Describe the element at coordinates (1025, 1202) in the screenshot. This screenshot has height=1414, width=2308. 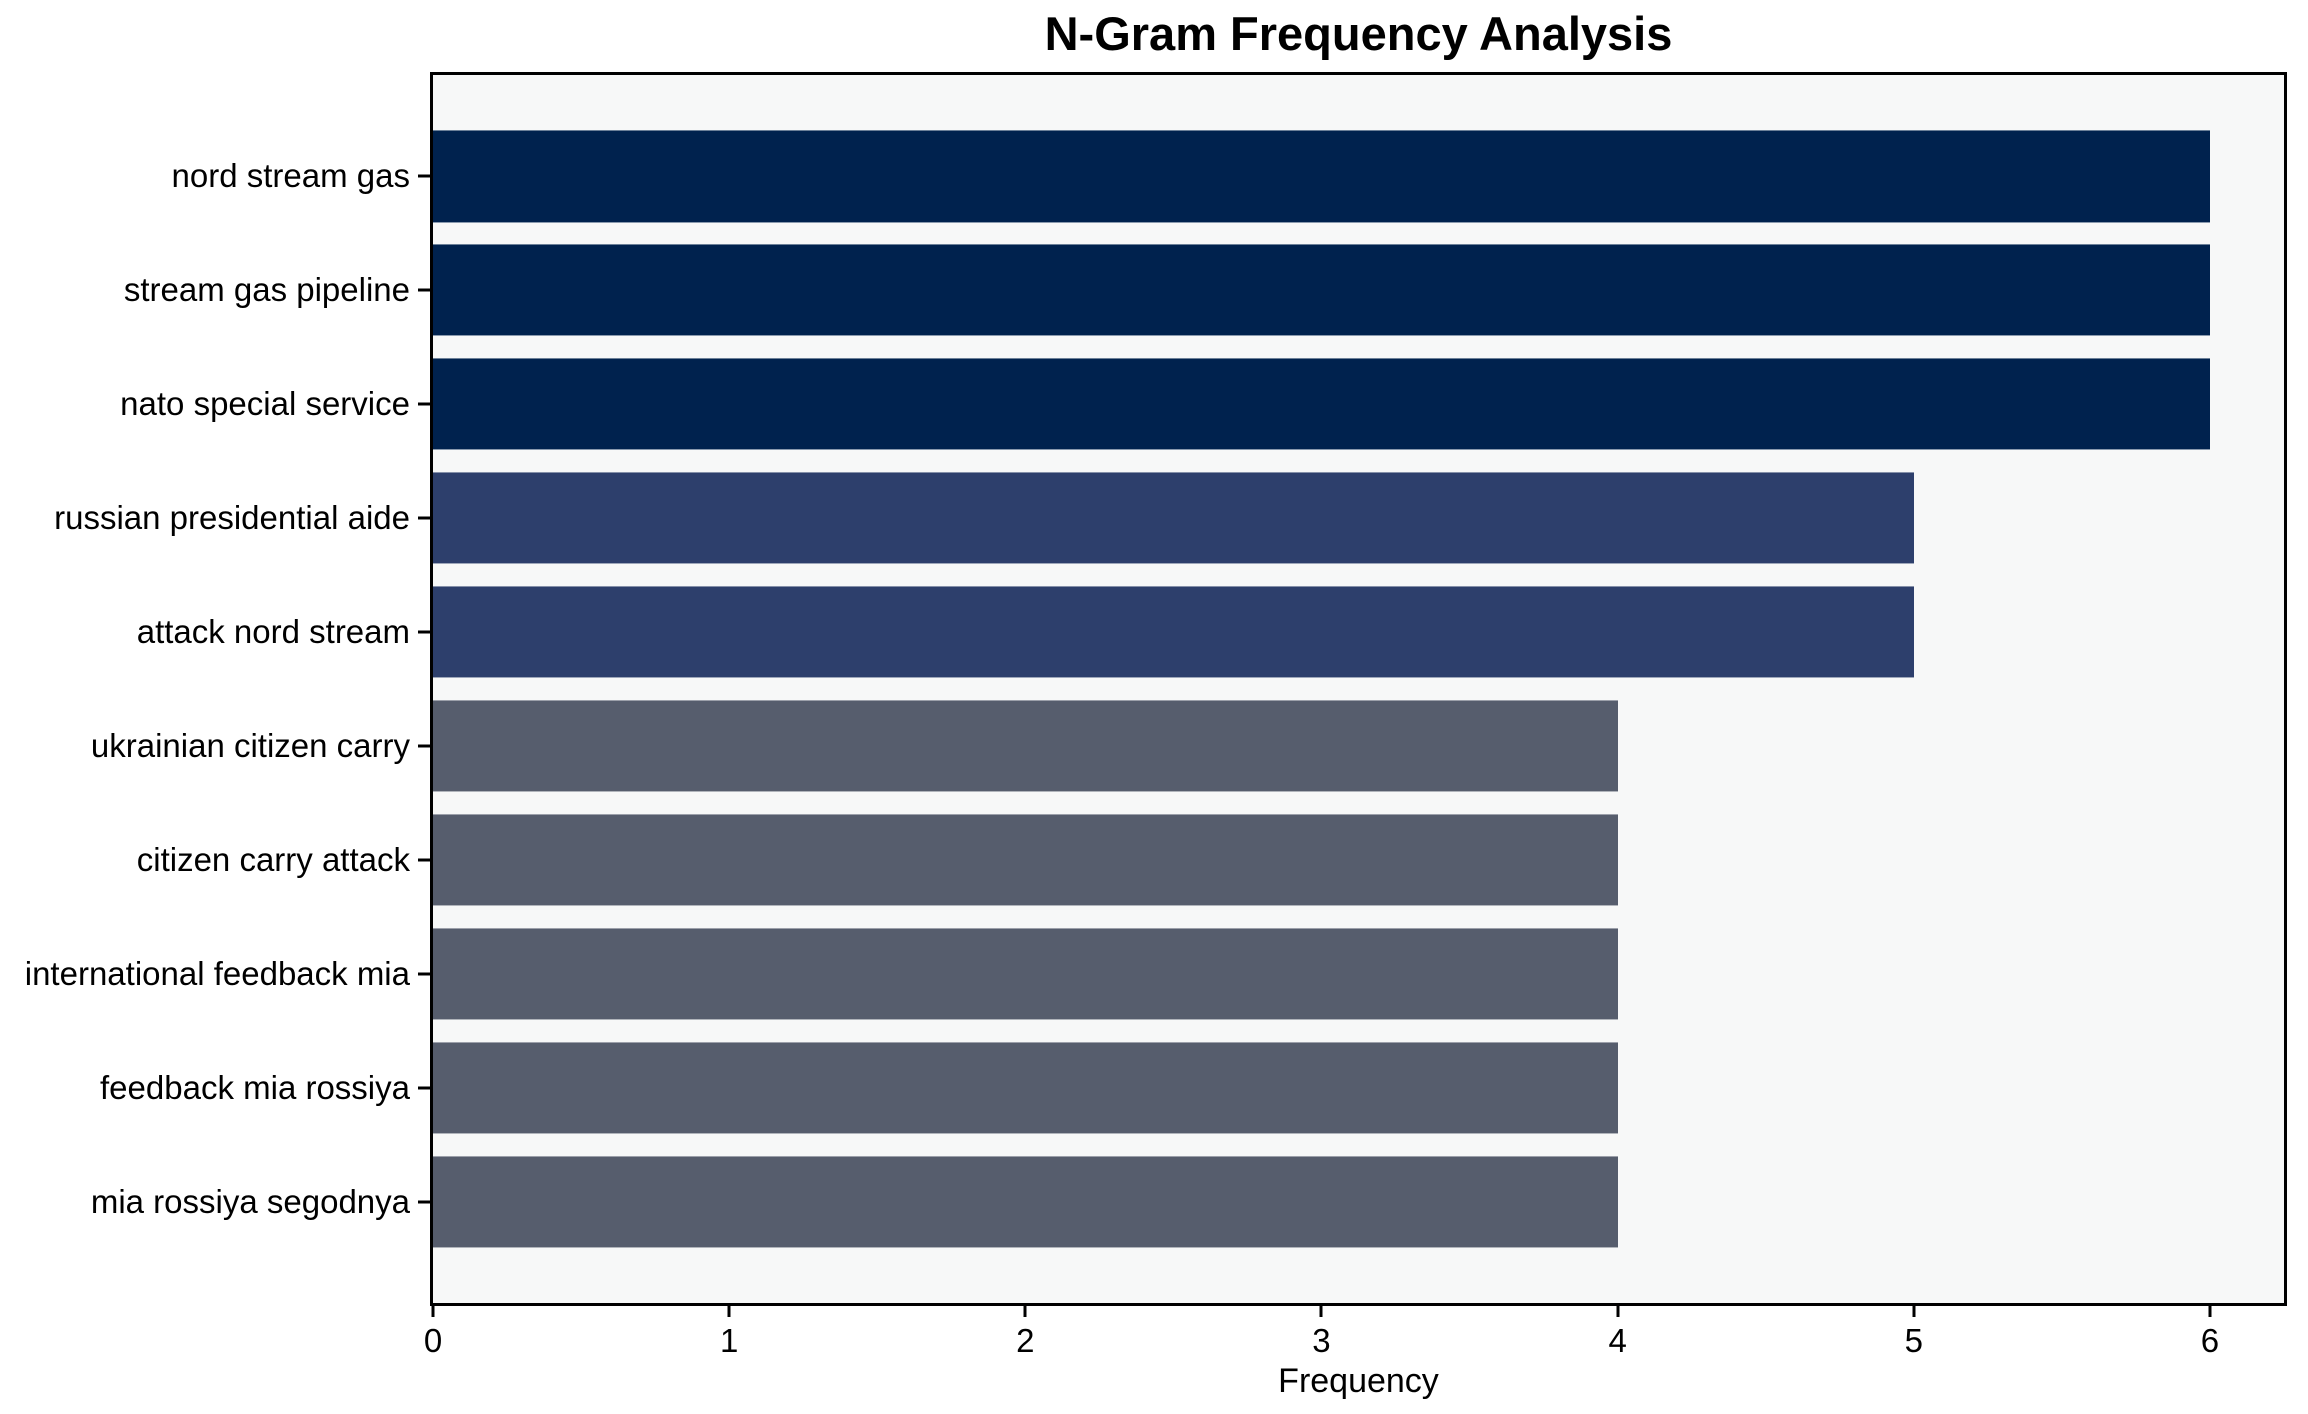
I see `bar-mia-rossiya-segodnya` at that location.